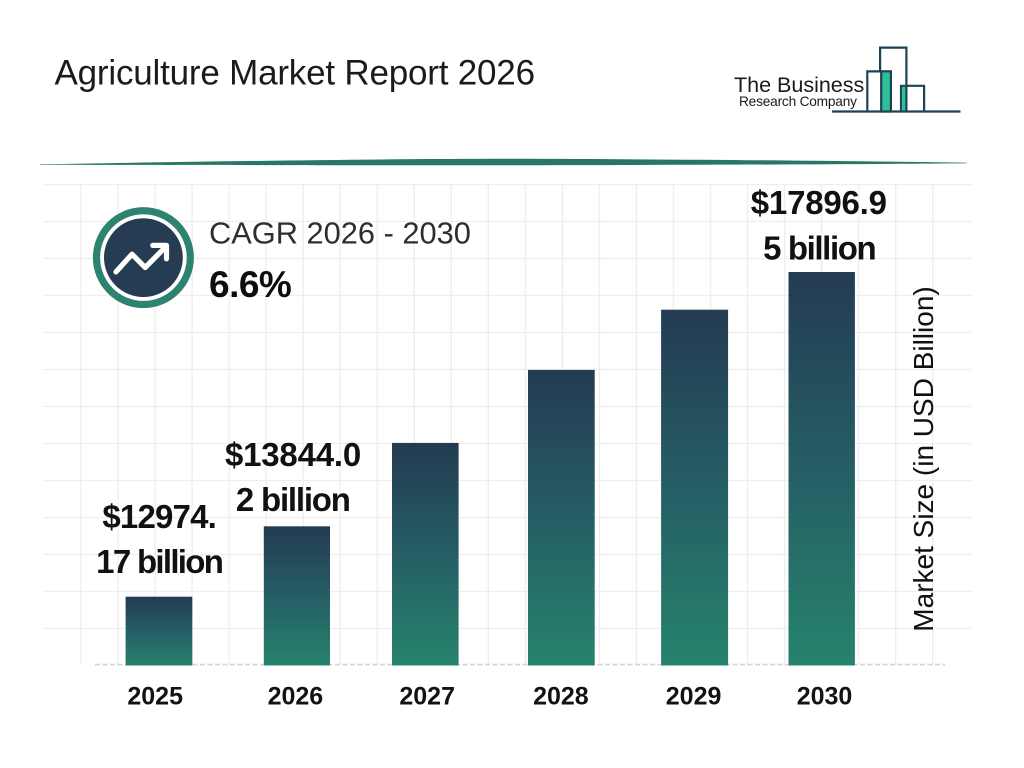  Describe the element at coordinates (799, 85) in the screenshot. I see `svg-text: The Business` at that location.